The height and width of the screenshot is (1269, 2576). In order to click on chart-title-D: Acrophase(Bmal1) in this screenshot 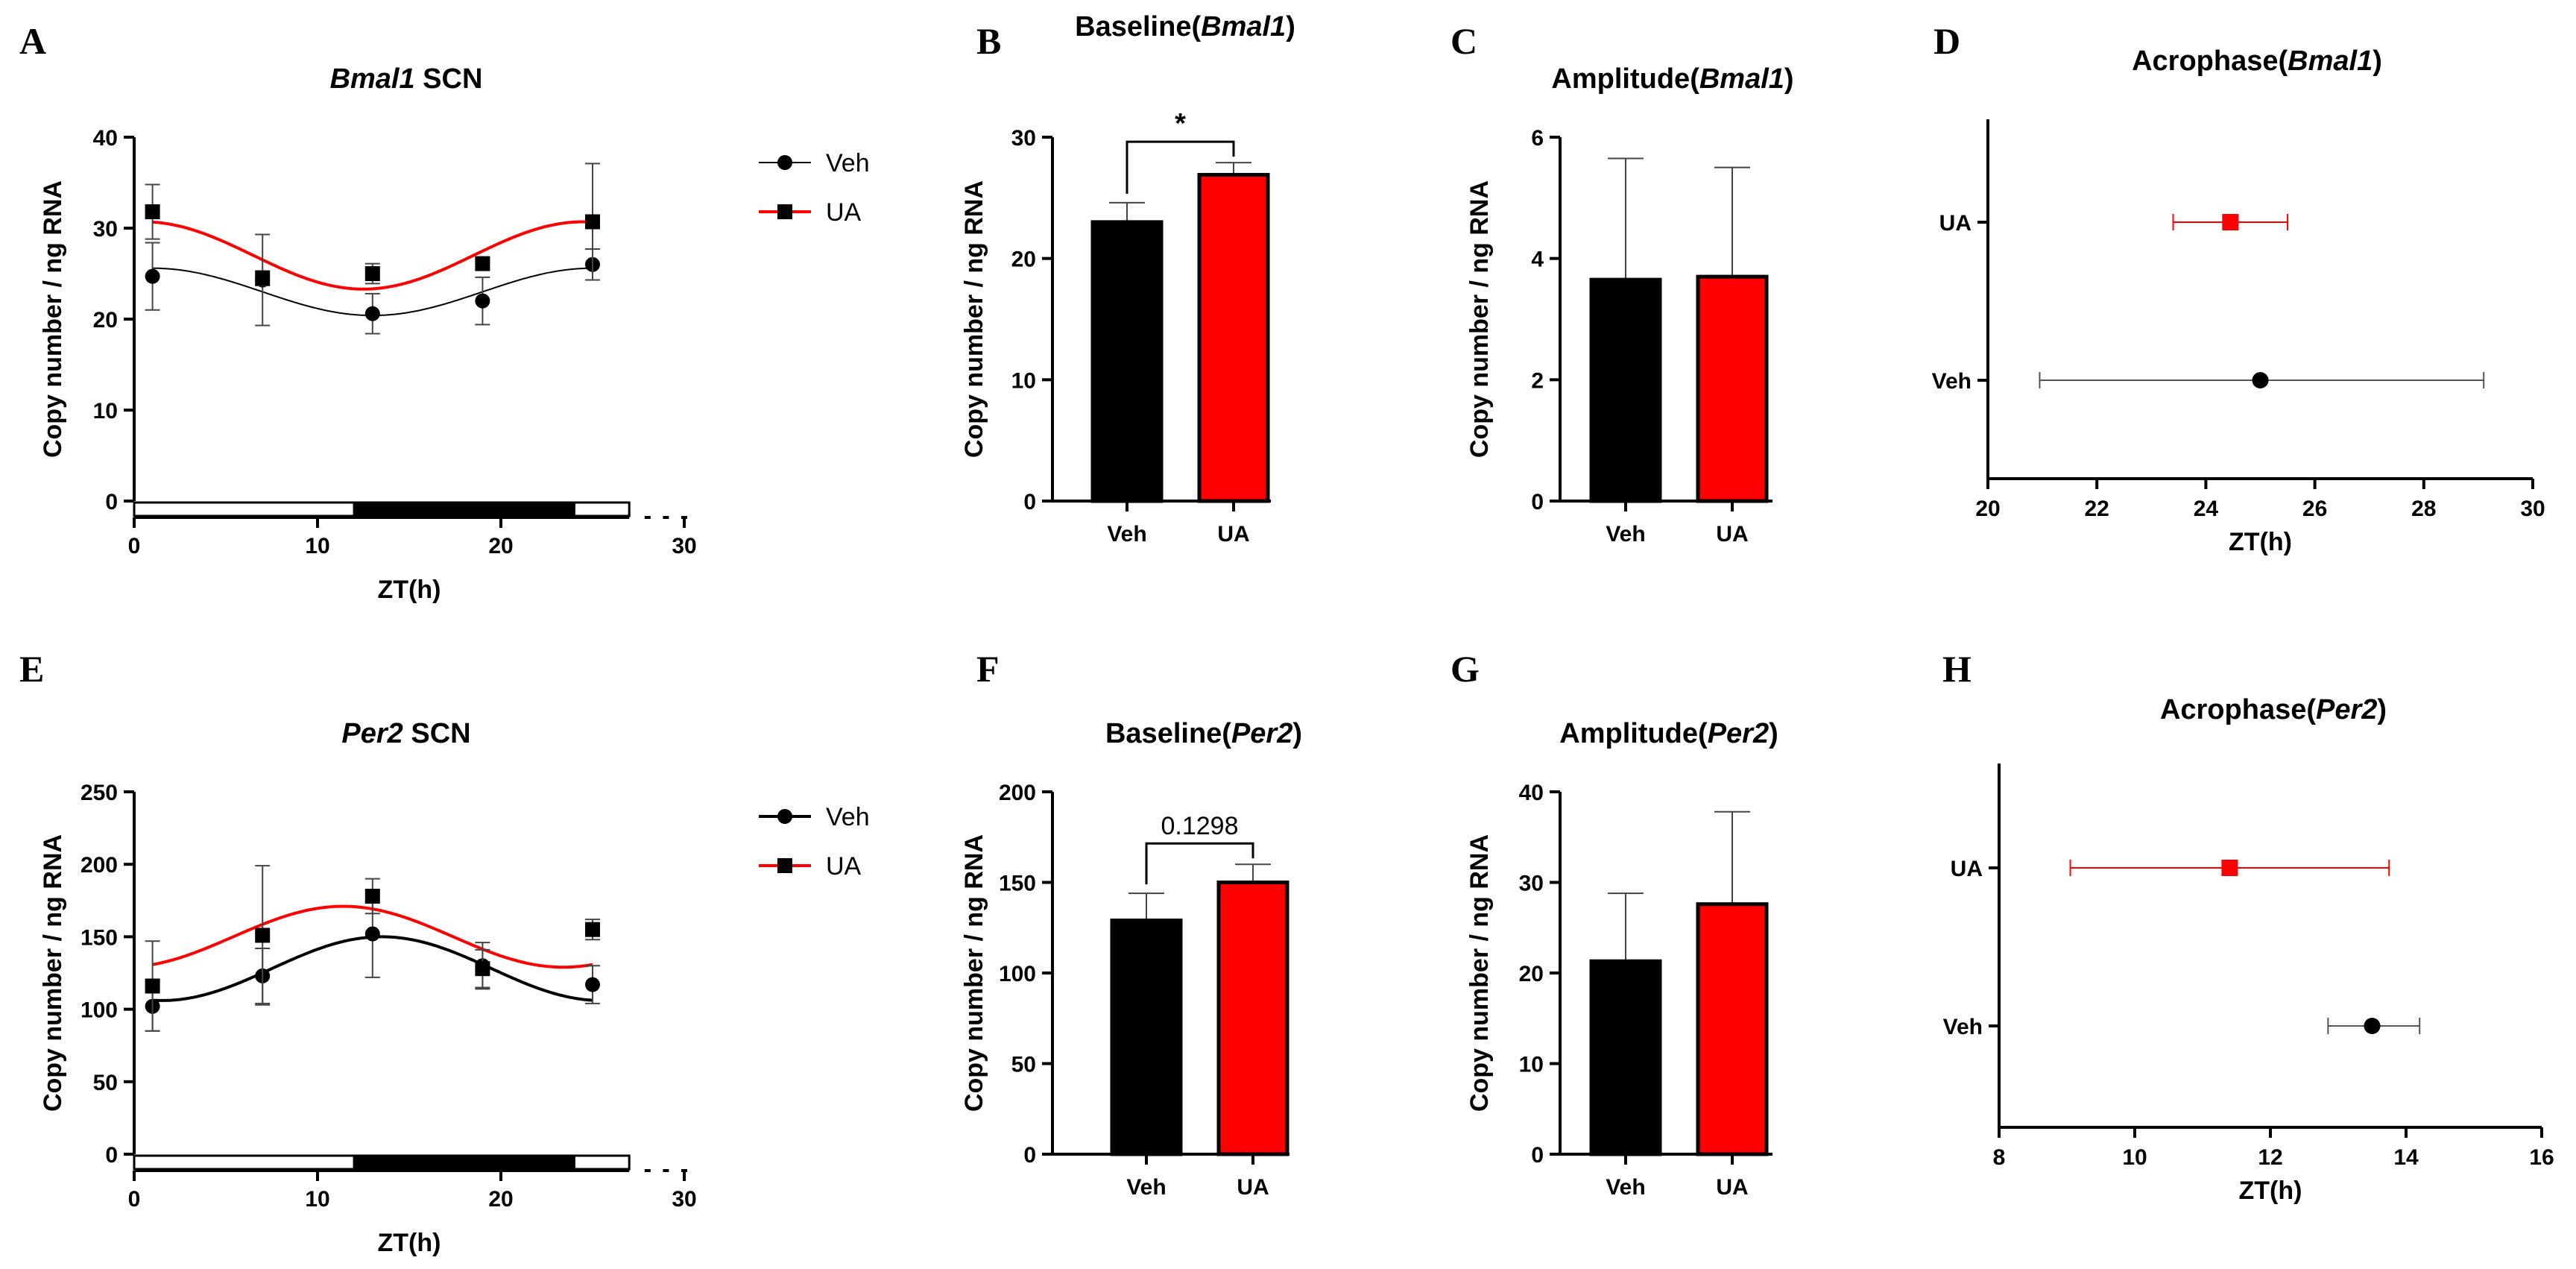, I will do `click(2257, 61)`.